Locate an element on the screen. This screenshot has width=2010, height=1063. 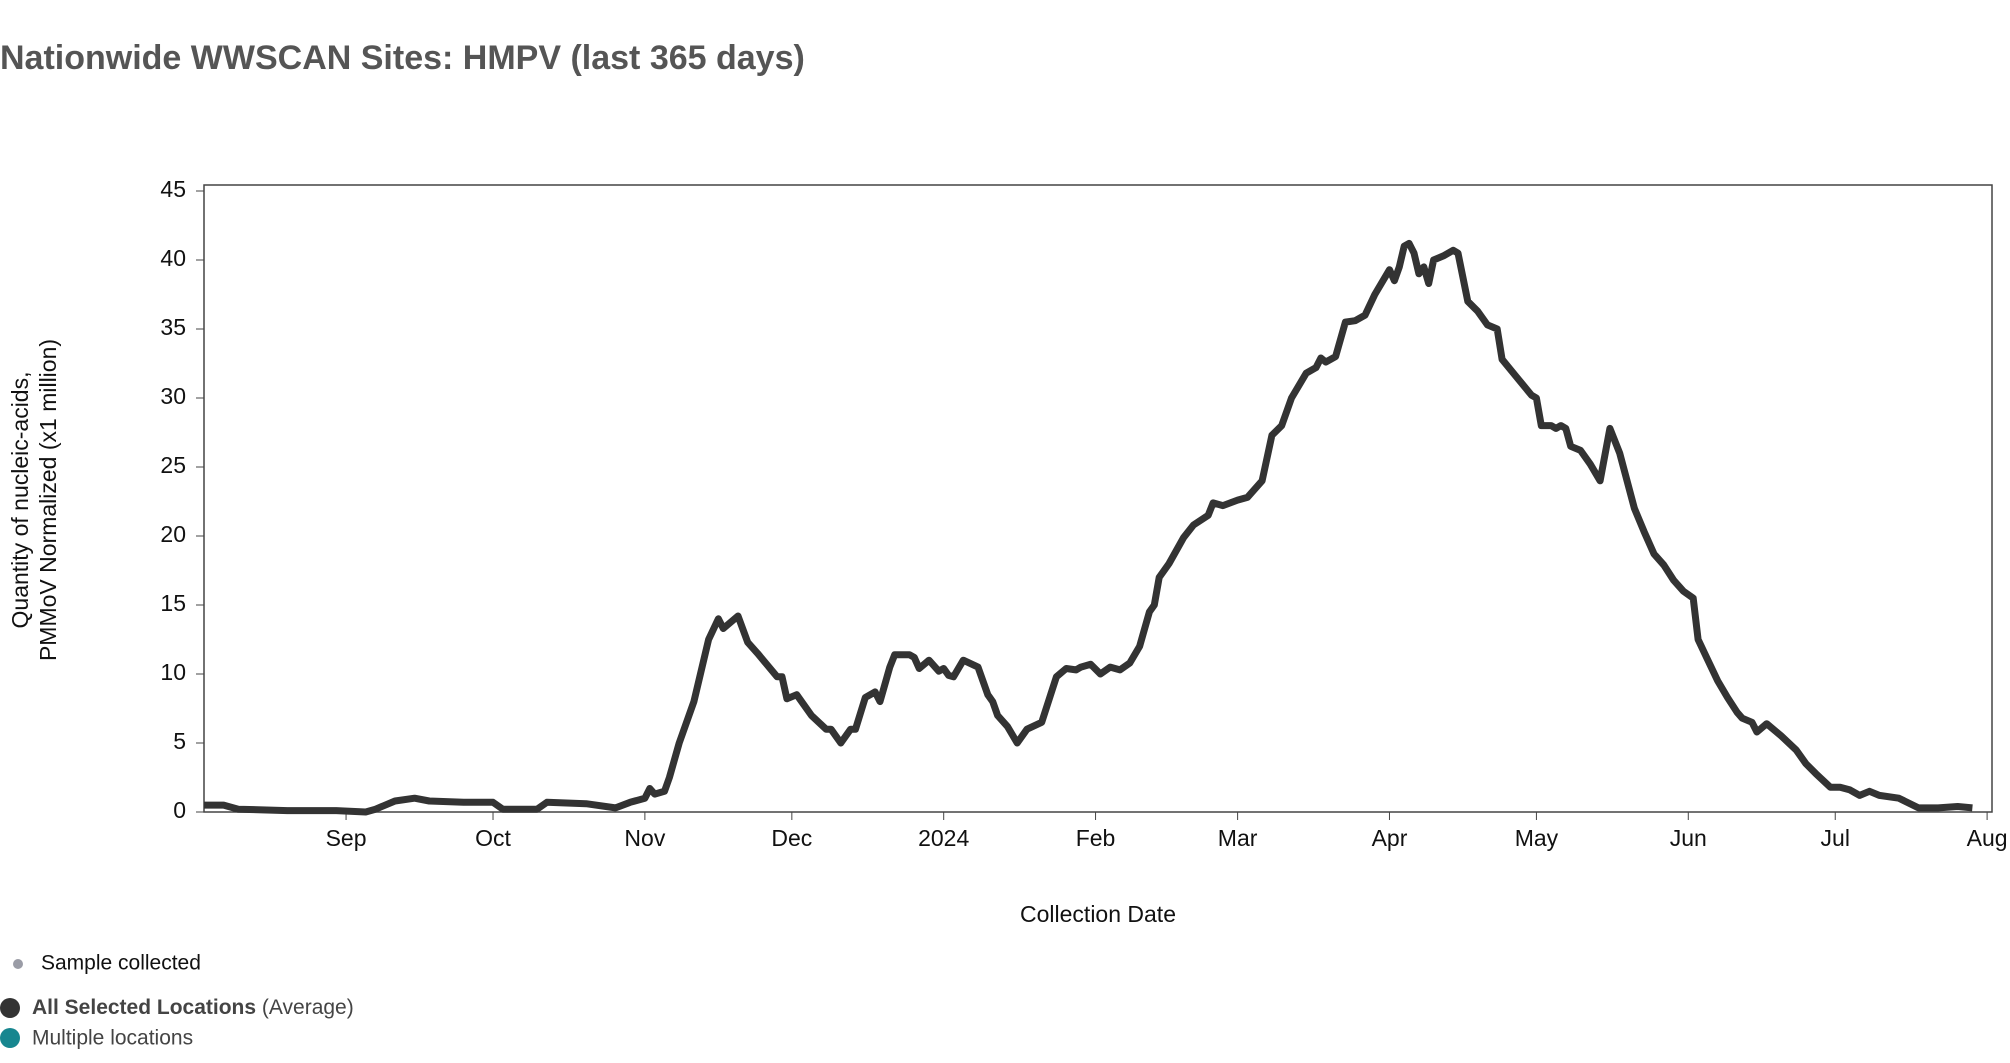
y-tick-label: 40 is located at coordinates (173, 258).